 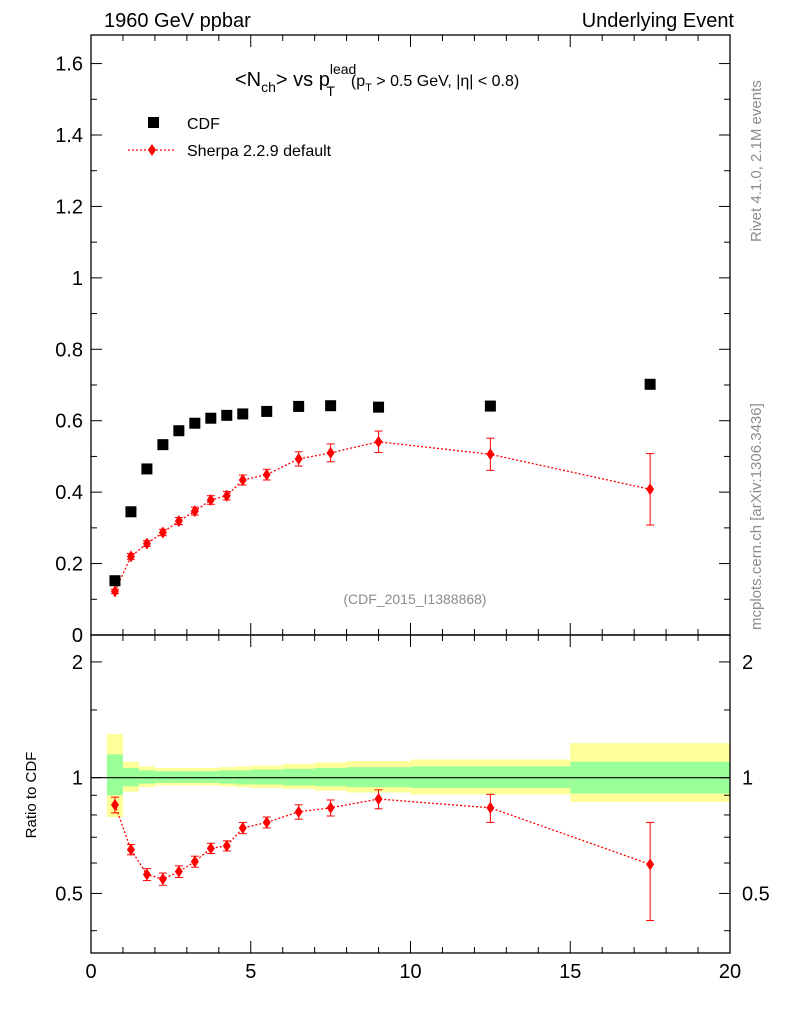 What do you see at coordinates (756, 894) in the screenshot?
I see `y-tick-label-right: 0.5` at bounding box center [756, 894].